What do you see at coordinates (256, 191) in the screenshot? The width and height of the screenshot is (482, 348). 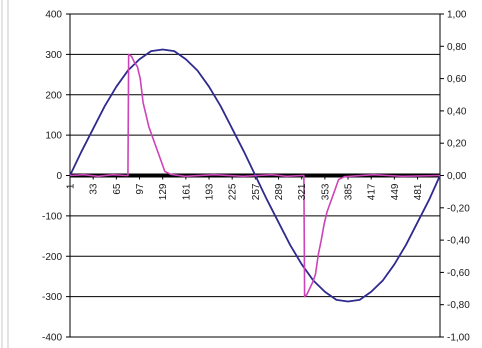 I see `x-tick-label: 257` at bounding box center [256, 191].